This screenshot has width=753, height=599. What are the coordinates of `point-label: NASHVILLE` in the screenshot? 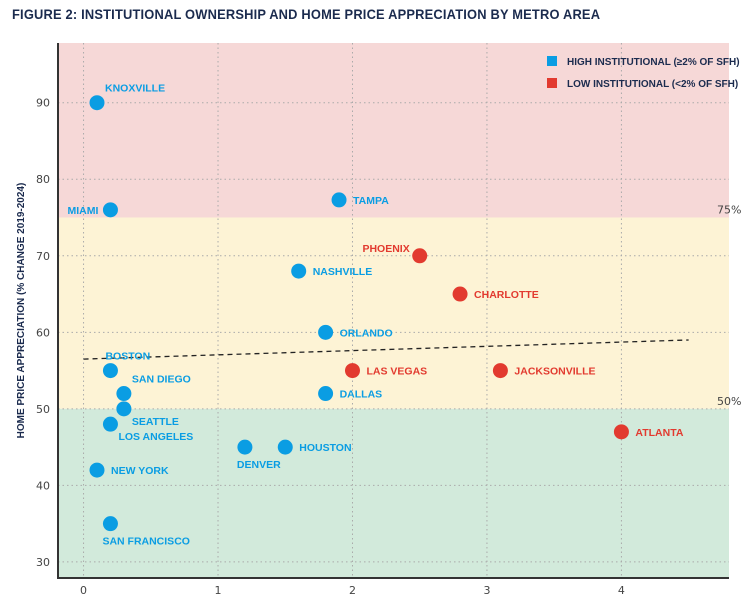 It's located at (343, 272).